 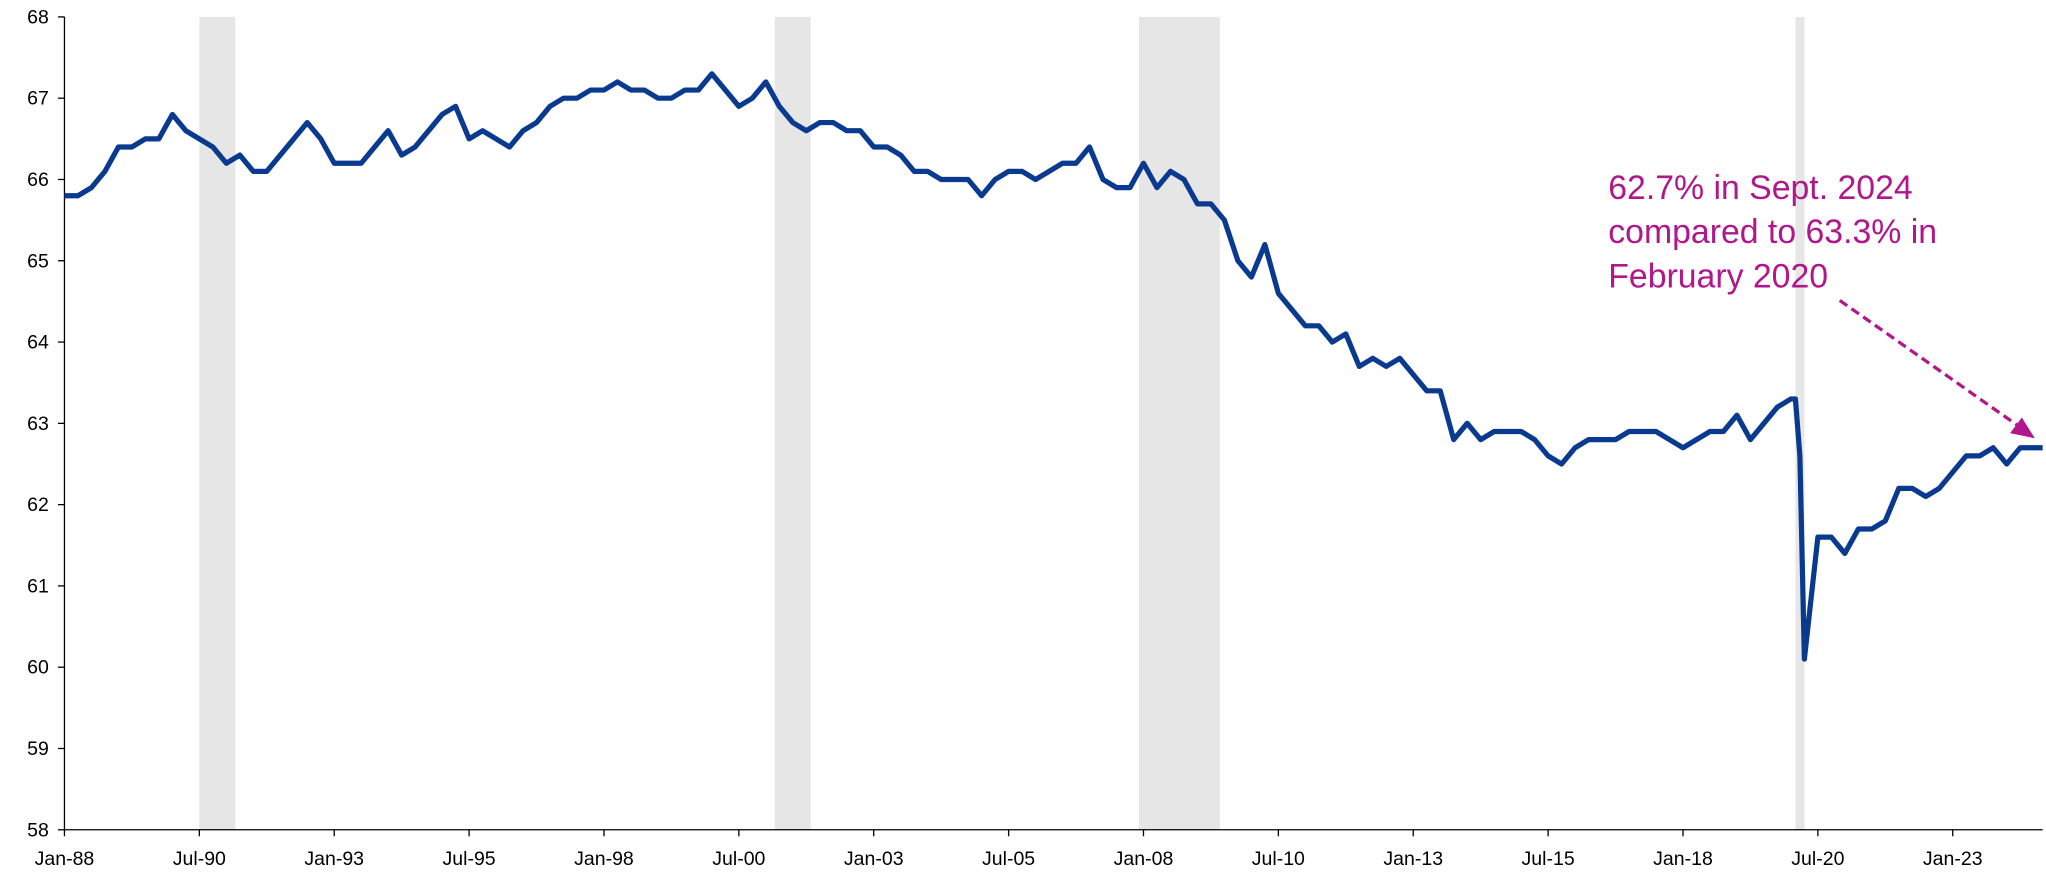 What do you see at coordinates (1144, 859) in the screenshot?
I see `x-tick-label: Jan-08` at bounding box center [1144, 859].